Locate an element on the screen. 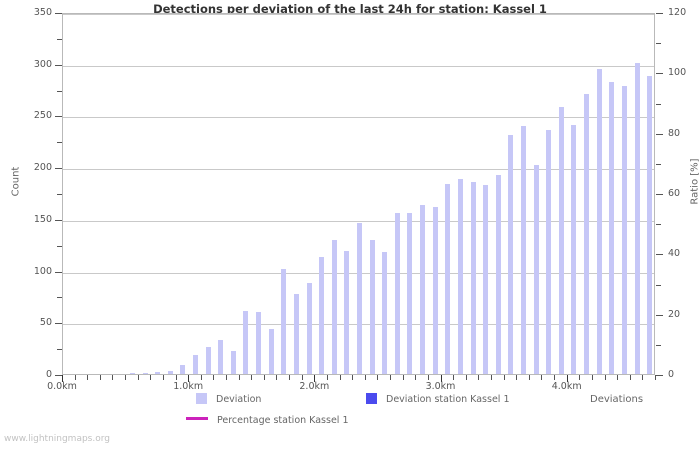 The image size is (700, 450). legend-swatch-deviation-station is located at coordinates (371, 398).